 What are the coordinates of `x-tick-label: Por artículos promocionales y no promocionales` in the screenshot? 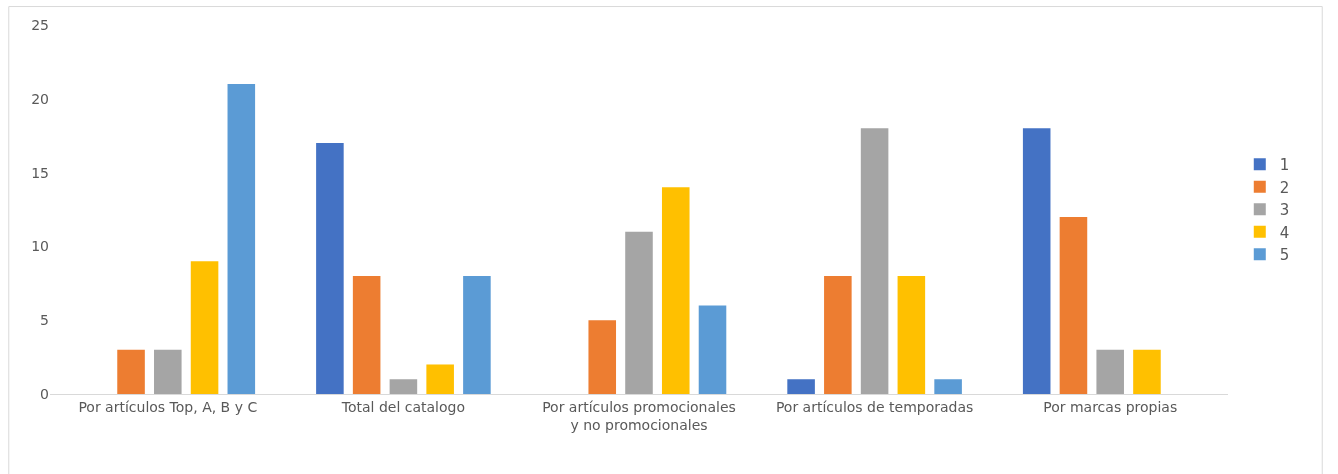 It's located at (639, 415).